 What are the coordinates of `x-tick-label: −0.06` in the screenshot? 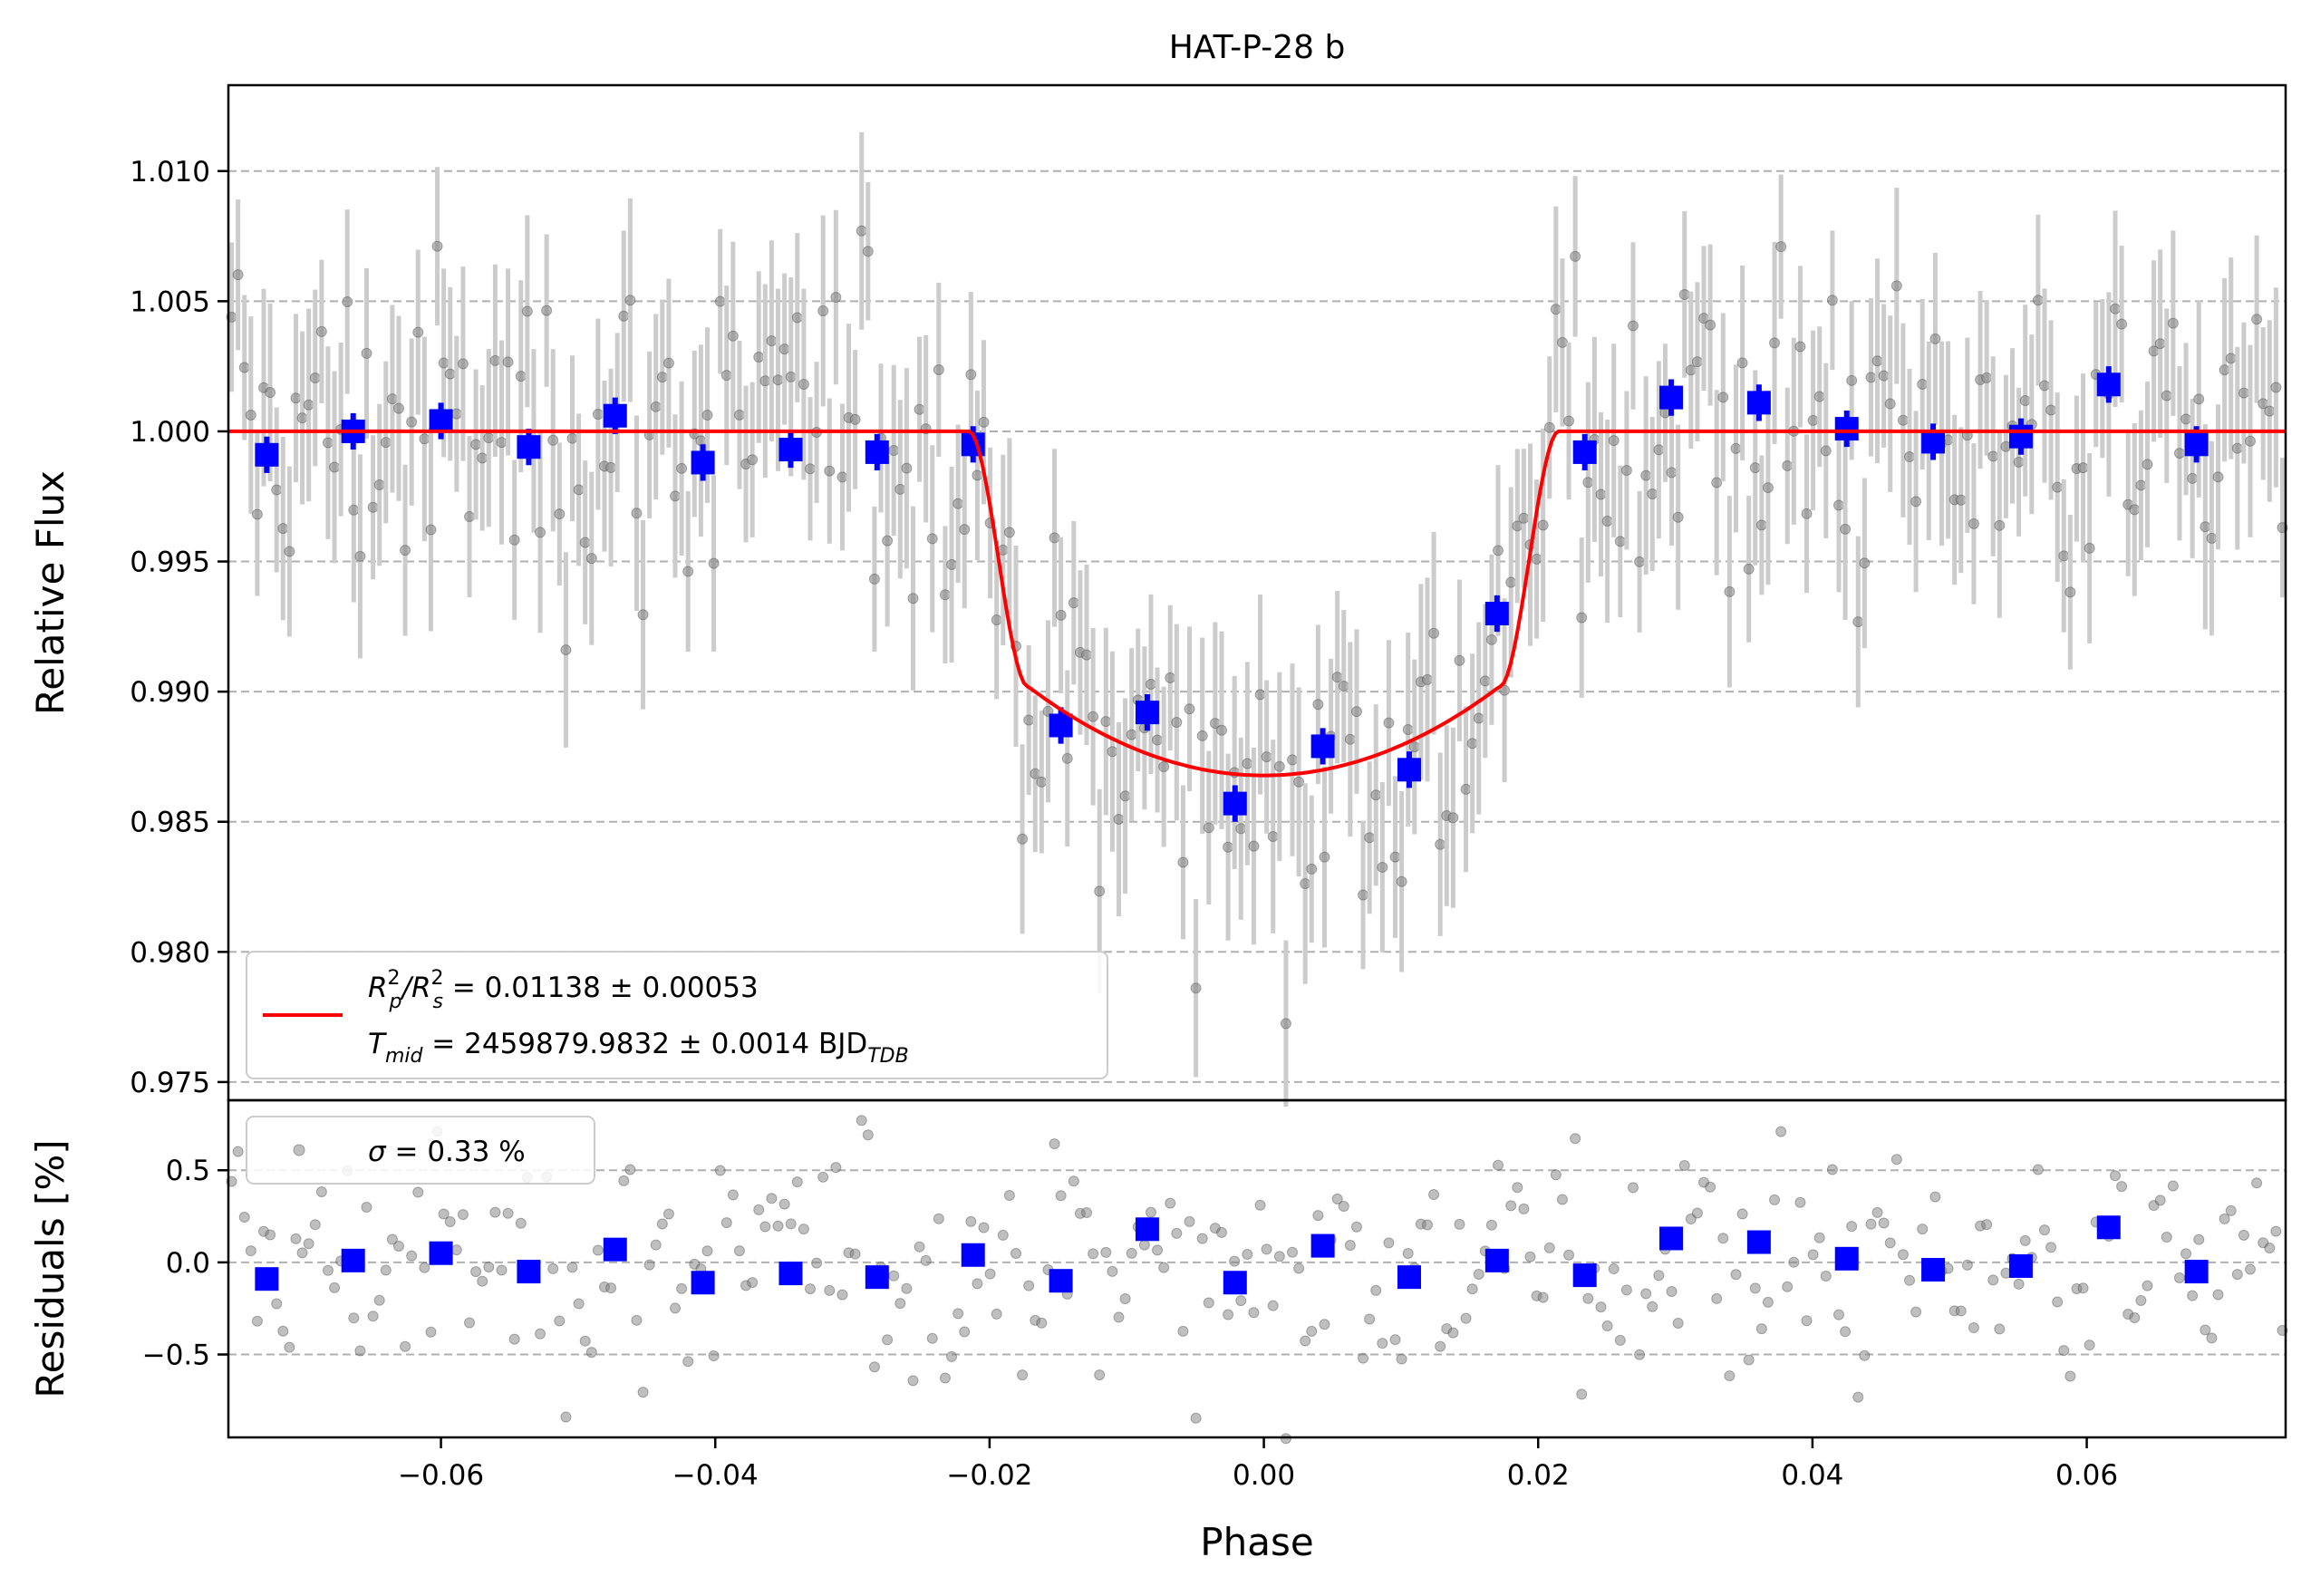 It's located at (441, 1475).